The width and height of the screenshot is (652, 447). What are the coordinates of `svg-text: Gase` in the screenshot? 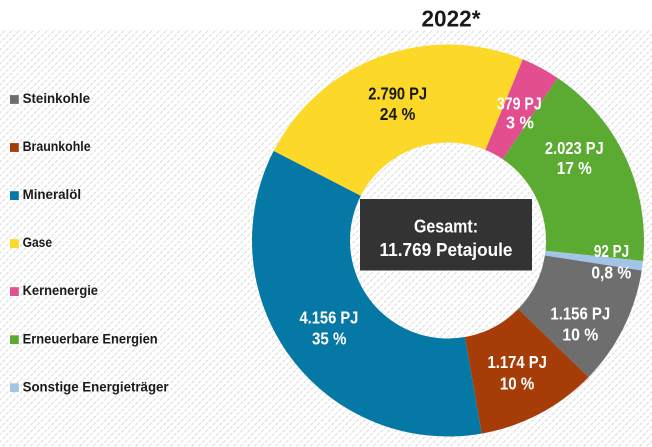 It's located at (38, 243).